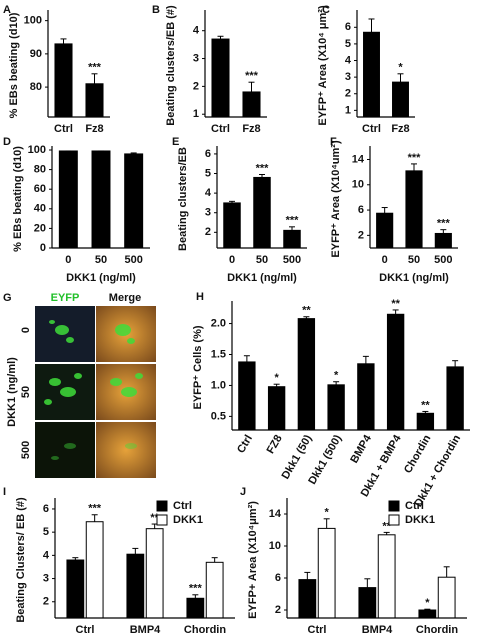 Image resolution: width=480 pixels, height=640 pixels. Describe the element at coordinates (43, 248) in the screenshot. I see `y-tick-label: 0` at that location.